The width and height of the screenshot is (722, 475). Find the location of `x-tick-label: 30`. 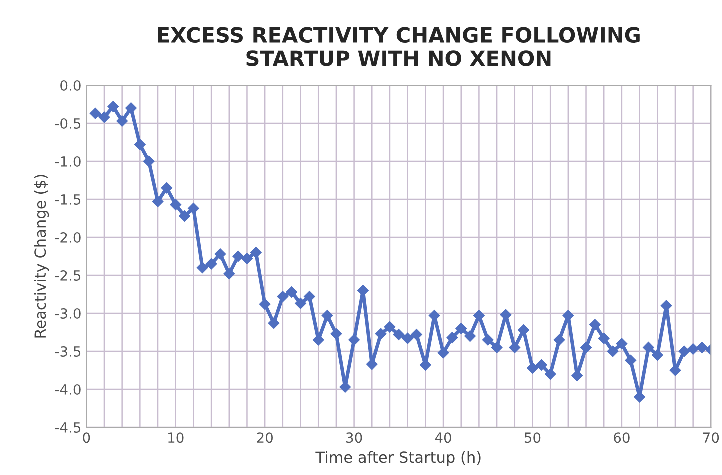

x-tick-label: 30 is located at coordinates (354, 438).